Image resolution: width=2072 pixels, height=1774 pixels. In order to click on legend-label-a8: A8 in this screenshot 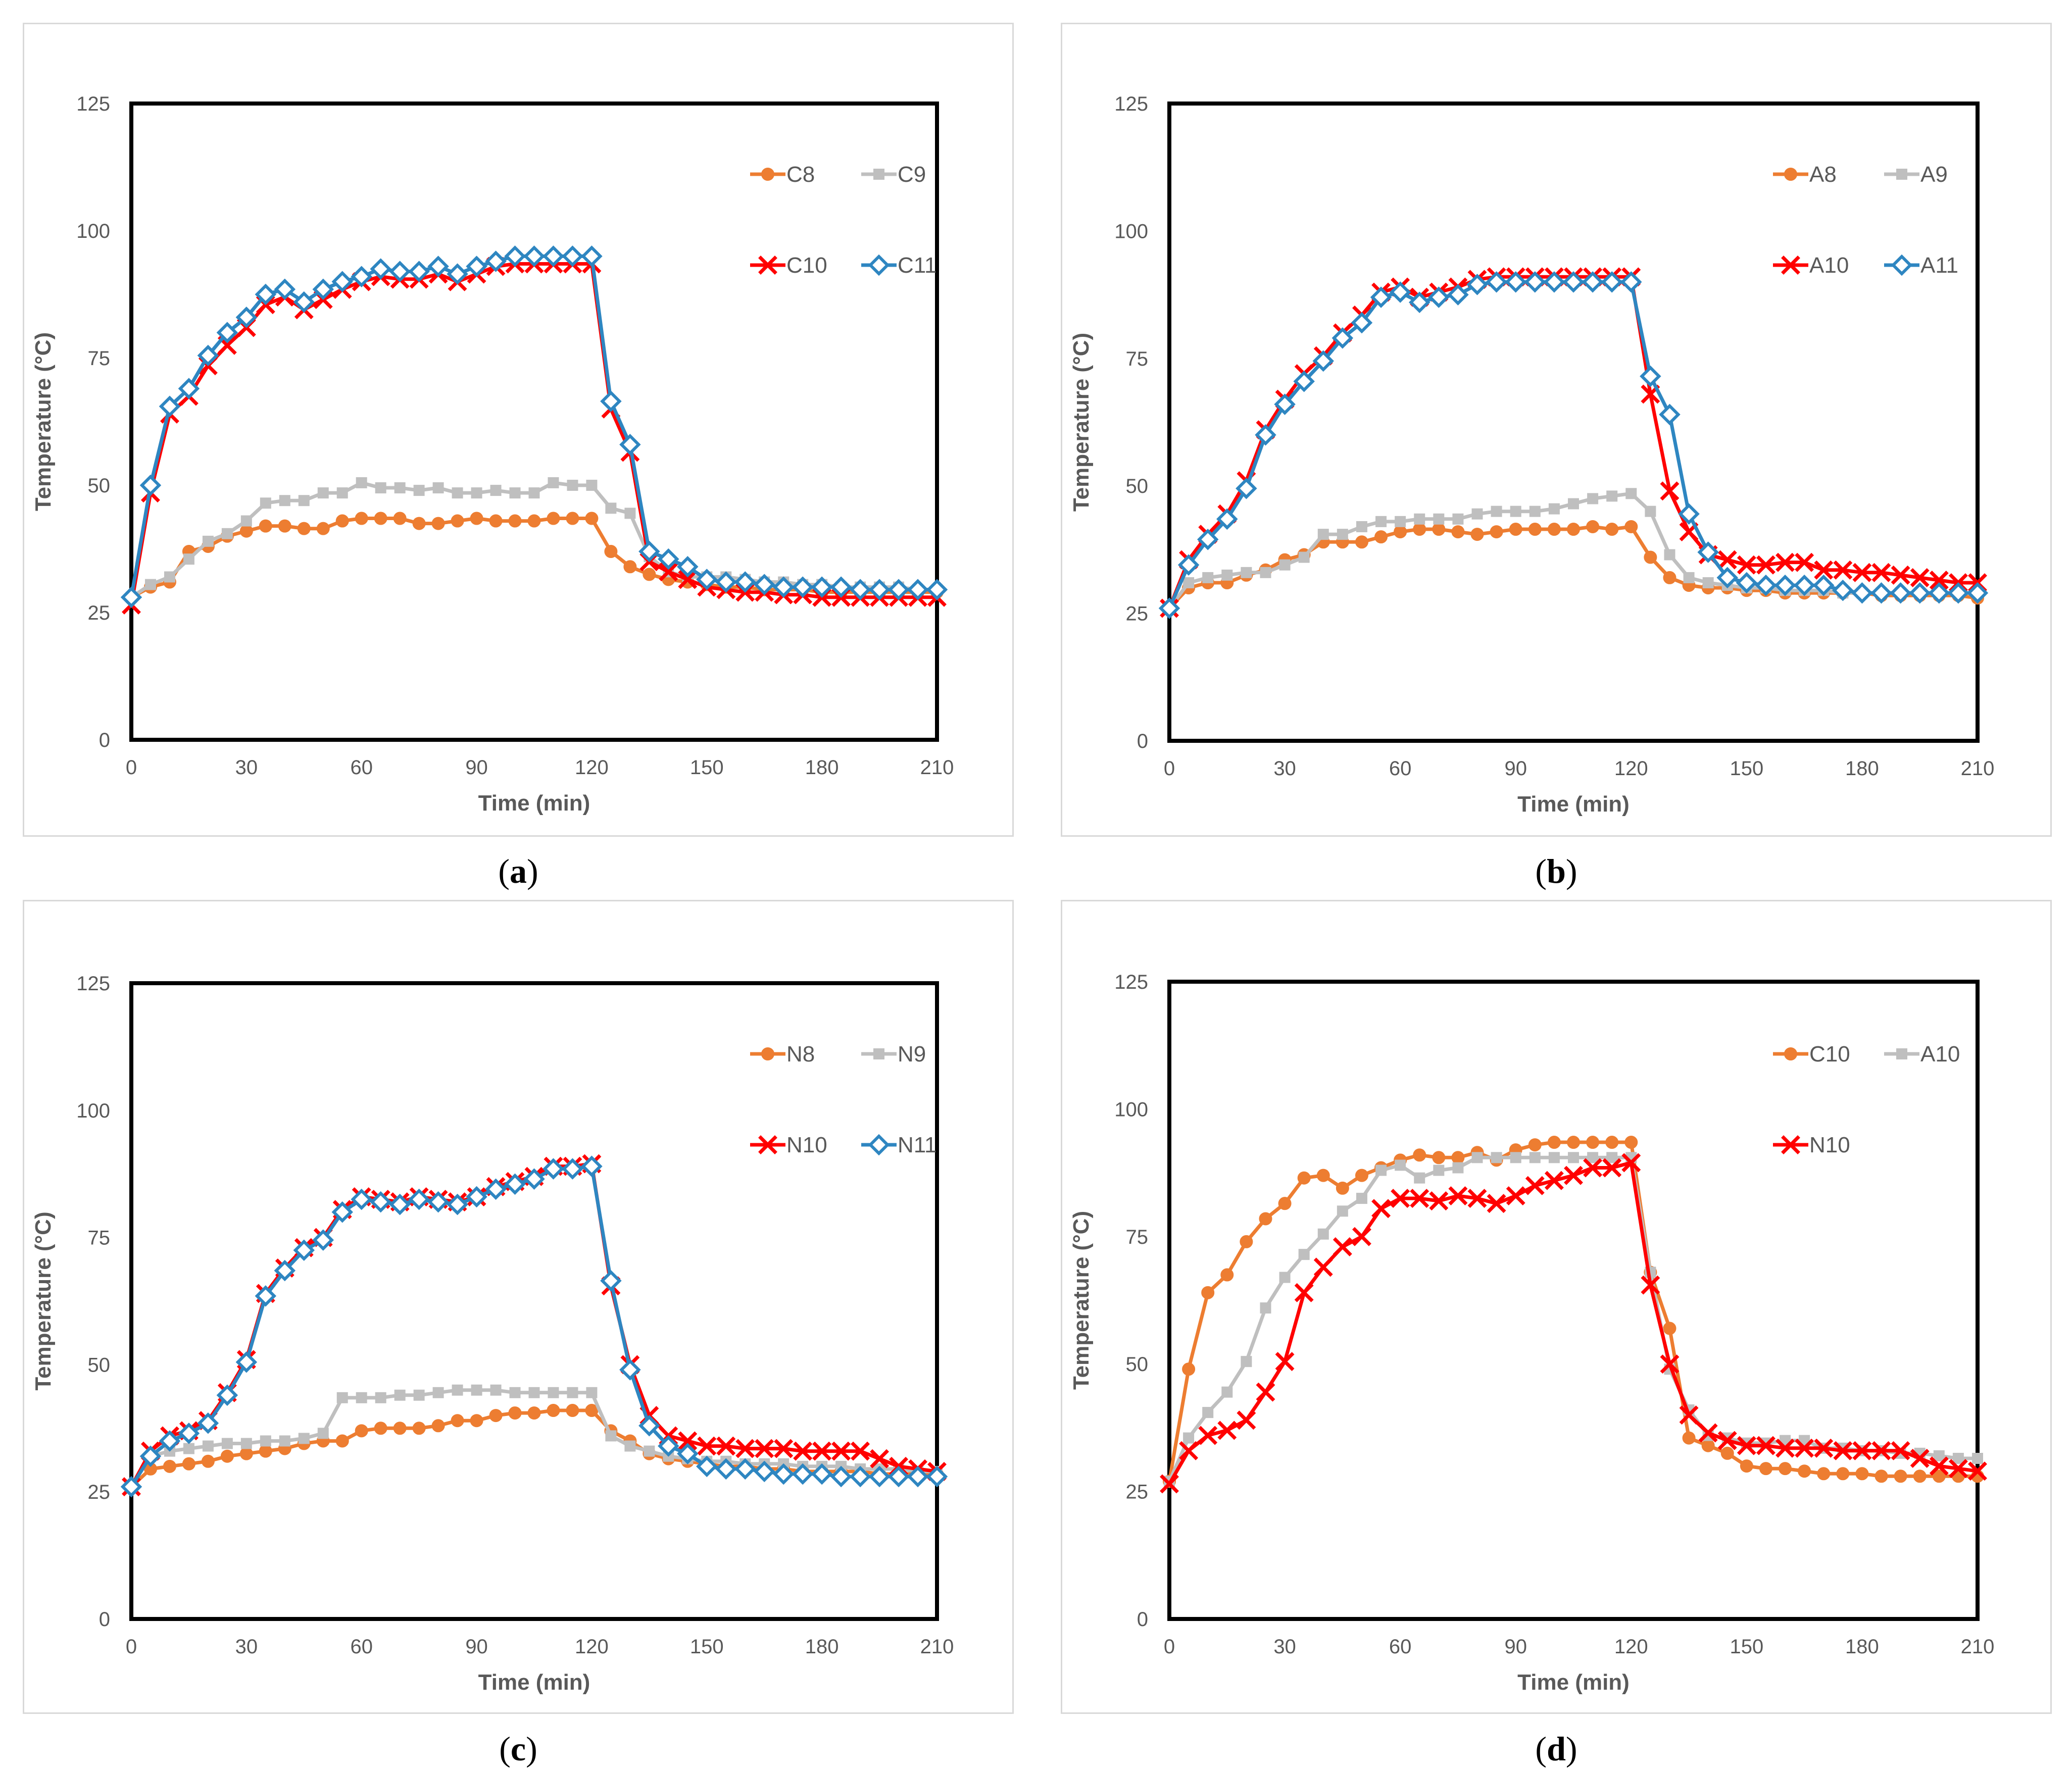, I will do `click(1823, 174)`.